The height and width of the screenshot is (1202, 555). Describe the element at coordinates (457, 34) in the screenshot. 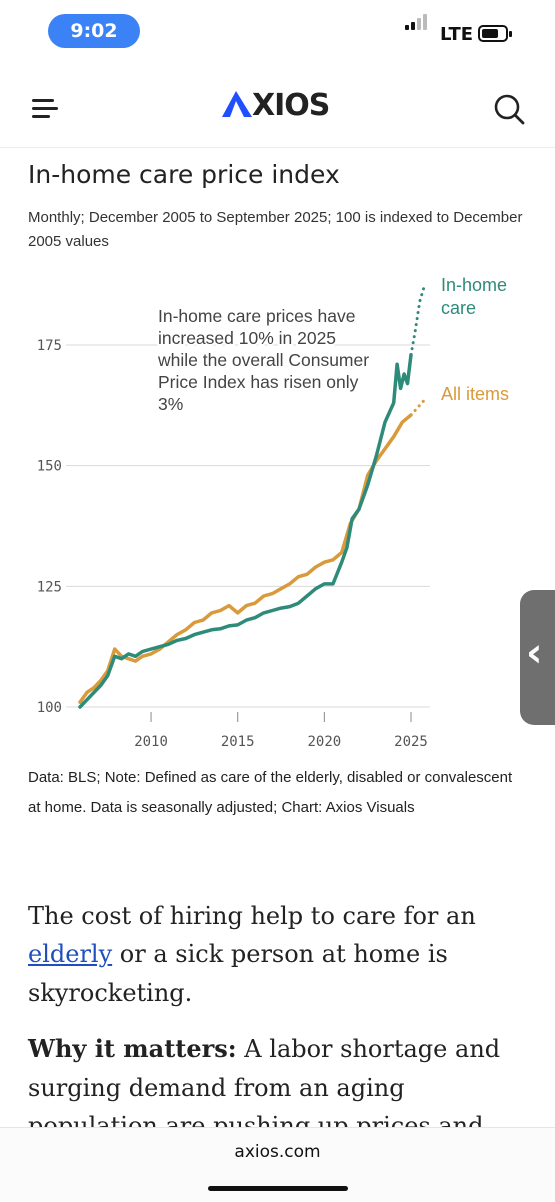

I see `network-label: LTE` at that location.